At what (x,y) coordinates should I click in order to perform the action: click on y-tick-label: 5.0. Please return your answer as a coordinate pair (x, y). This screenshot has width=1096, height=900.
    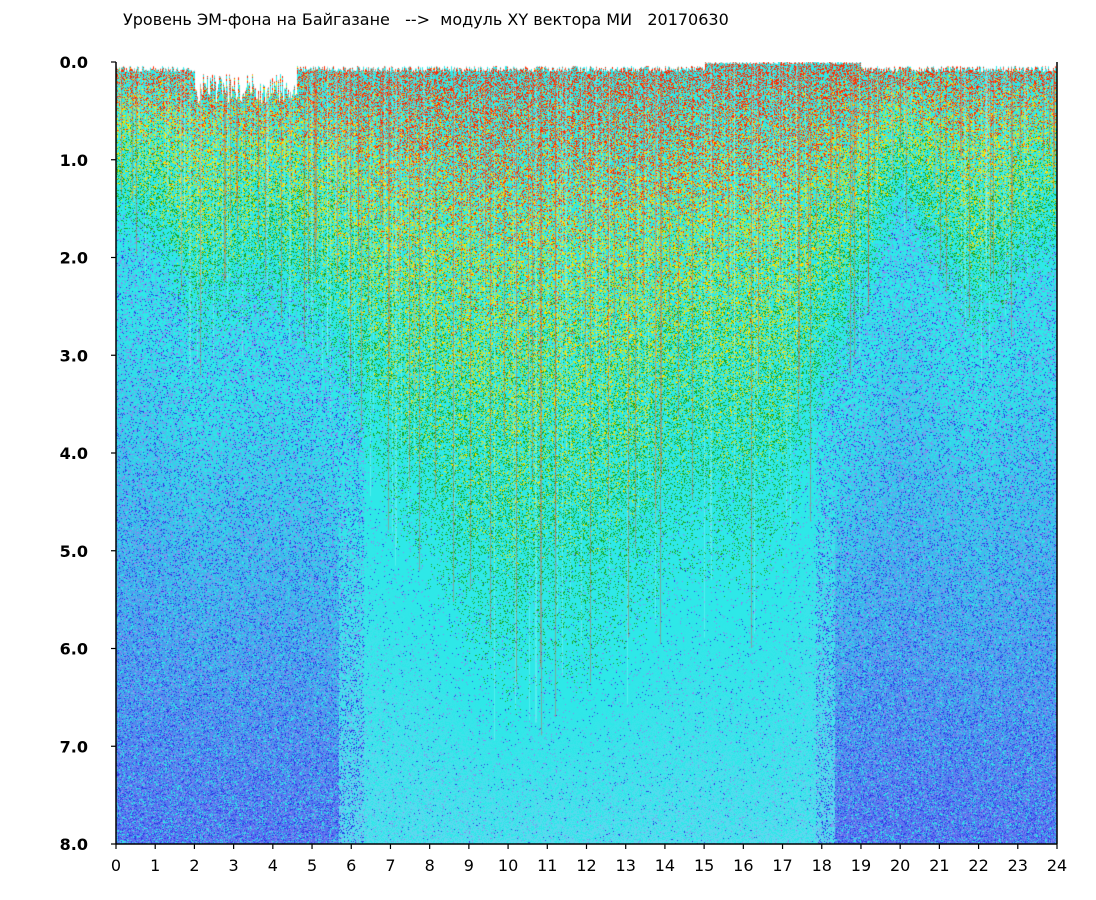
    Looking at the image, I should click on (74, 551).